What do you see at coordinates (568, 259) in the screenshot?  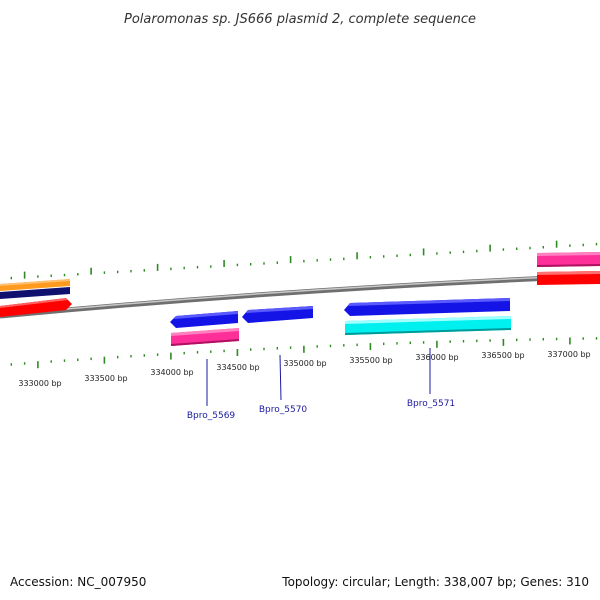 I see `gene-right-magenta` at bounding box center [568, 259].